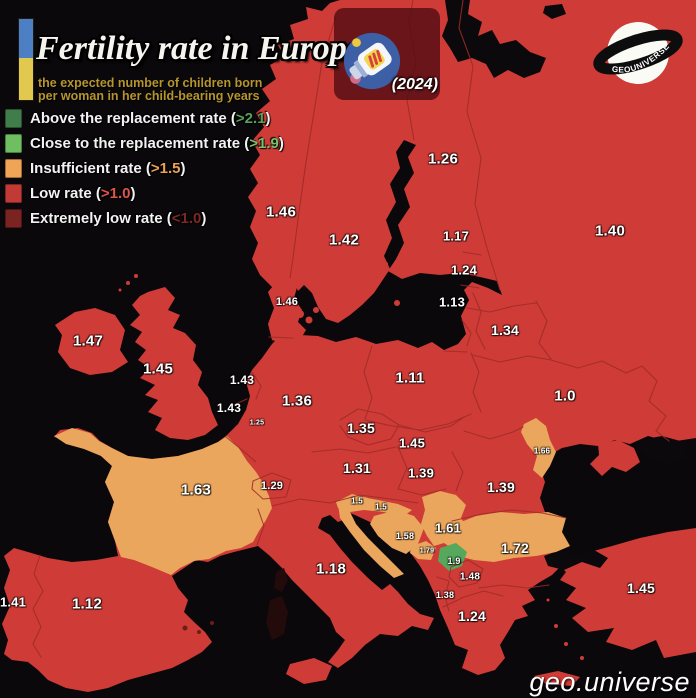 Image resolution: width=696 pixels, height=698 pixels. What do you see at coordinates (361, 428) in the screenshot?
I see `country-label-czechia: 1.35` at bounding box center [361, 428].